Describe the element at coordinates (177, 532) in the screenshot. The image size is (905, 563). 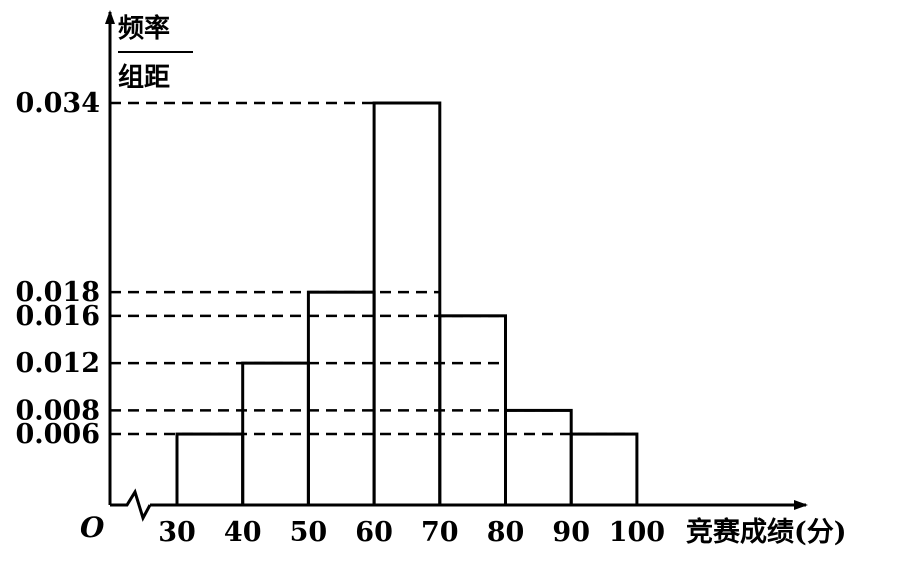
I see `x-tick-label: 30` at that location.